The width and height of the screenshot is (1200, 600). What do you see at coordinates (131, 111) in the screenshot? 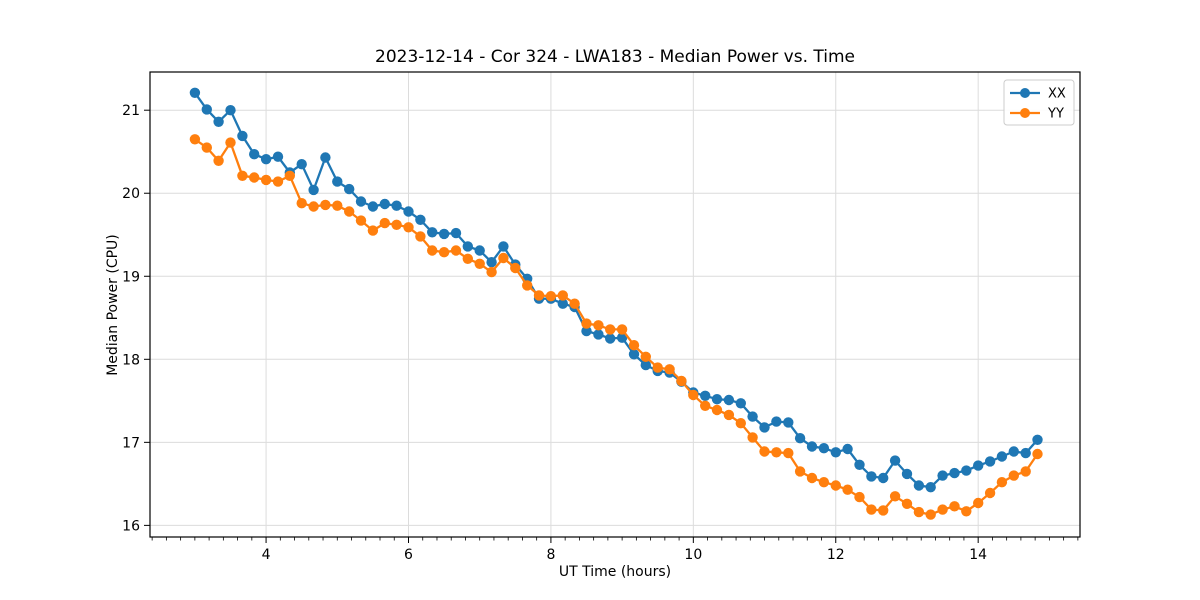
I see `y-tick-label: 21` at bounding box center [131, 111].